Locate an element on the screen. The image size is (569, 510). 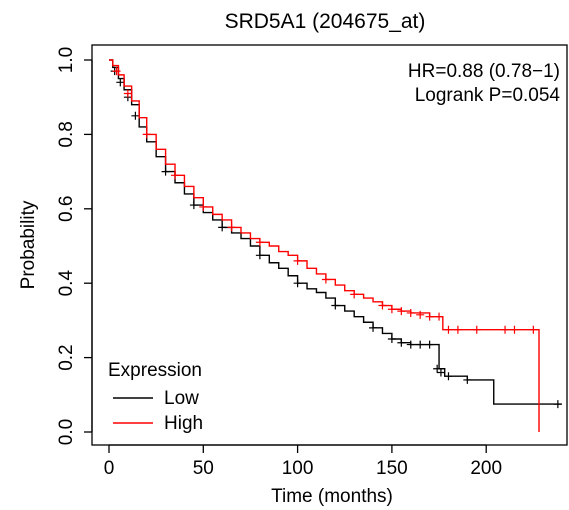
x-axis-label: Time (months) is located at coordinates (332, 496).